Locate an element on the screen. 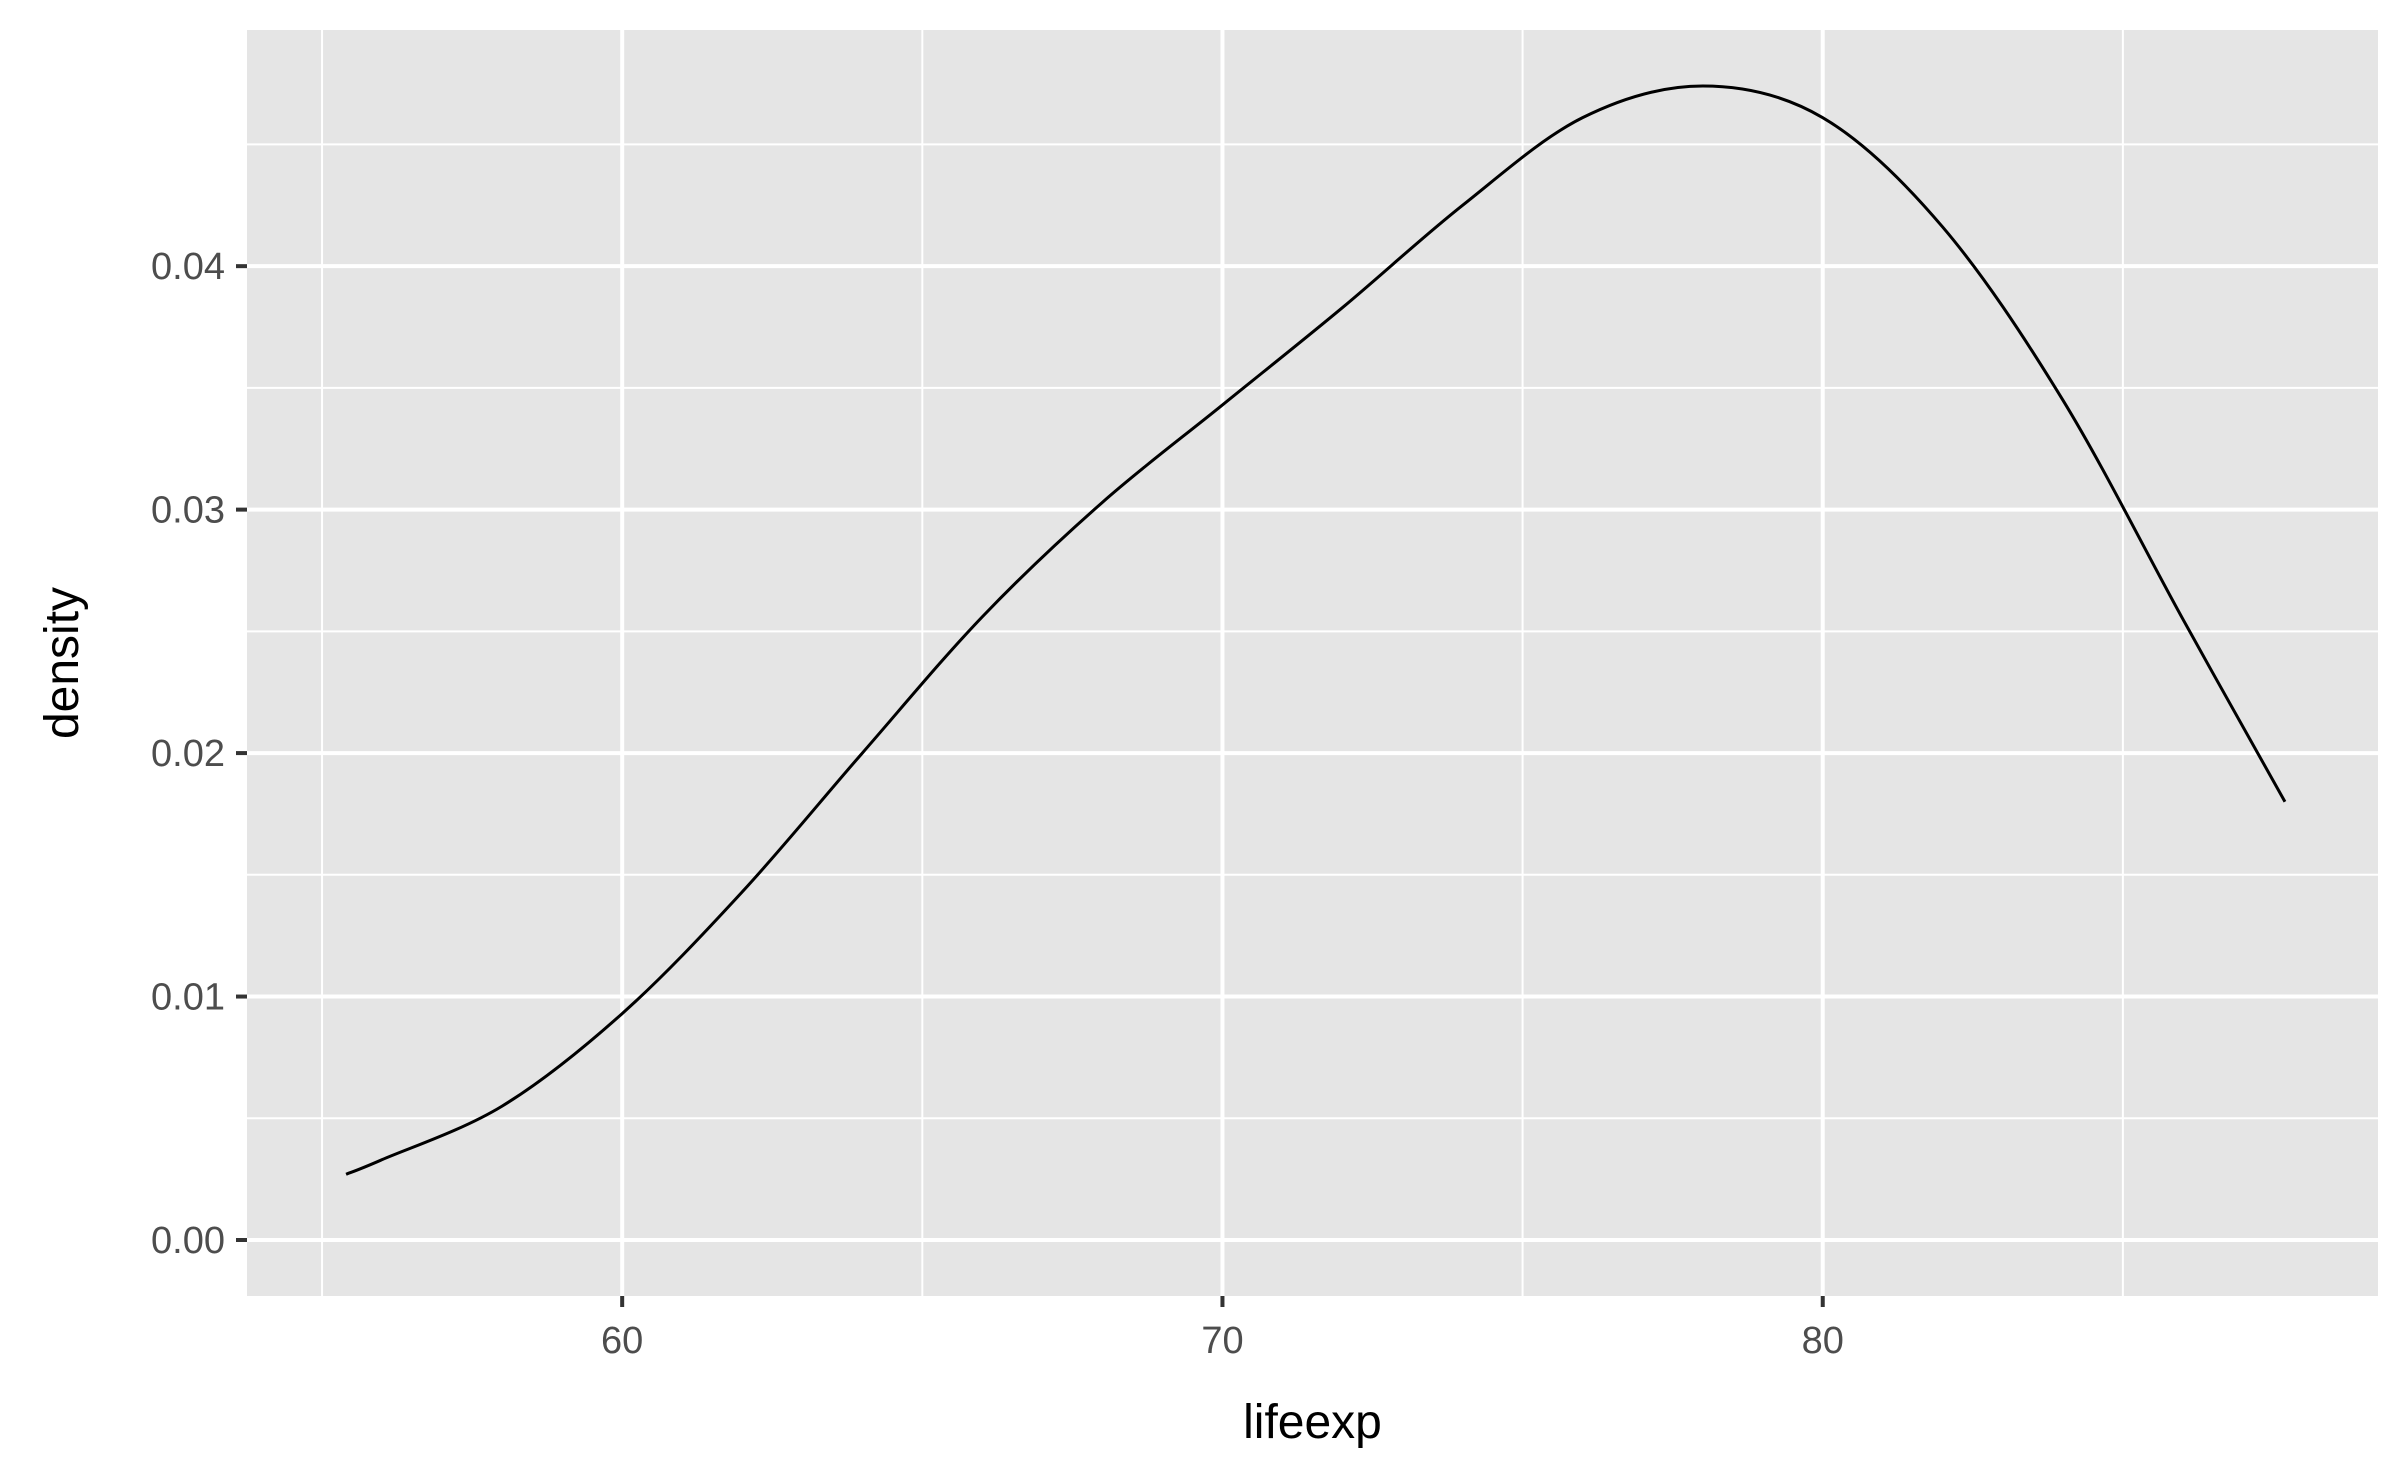 Image resolution: width=2400 pixels, height=1483 pixels. x-axis: 60 70 80 is located at coordinates (1222, 1329).